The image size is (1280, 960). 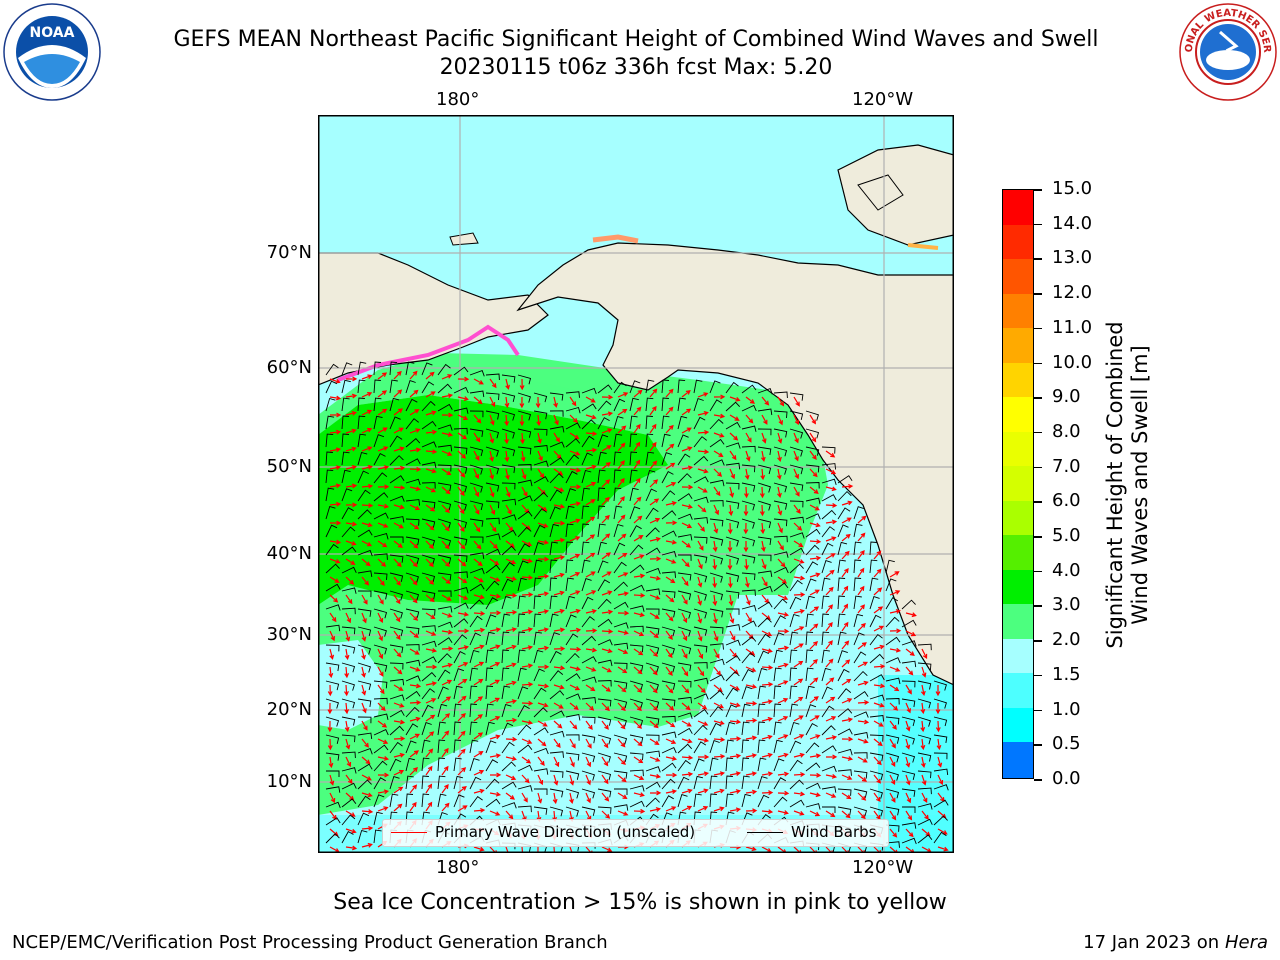 What do you see at coordinates (1175, 942) in the screenshot?
I see `footer-date: 17 Jan 2023 on Hera` at bounding box center [1175, 942].